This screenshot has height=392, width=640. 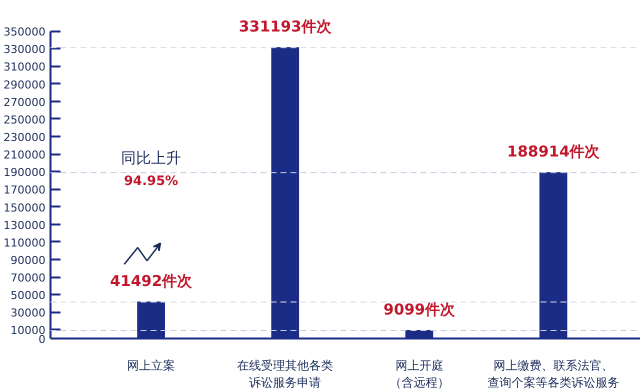 What do you see at coordinates (25, 190) in the screenshot?
I see `y-tick-label: 170000` at bounding box center [25, 190].